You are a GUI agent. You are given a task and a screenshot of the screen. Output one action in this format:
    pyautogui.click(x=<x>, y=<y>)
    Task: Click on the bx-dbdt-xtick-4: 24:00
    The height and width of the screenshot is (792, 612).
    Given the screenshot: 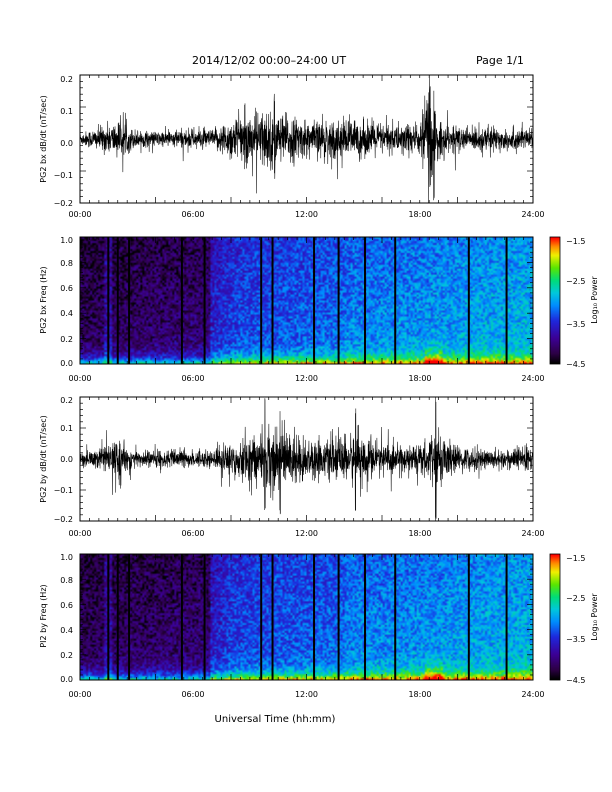 What is the action you would take?
    pyautogui.click(x=532, y=214)
    